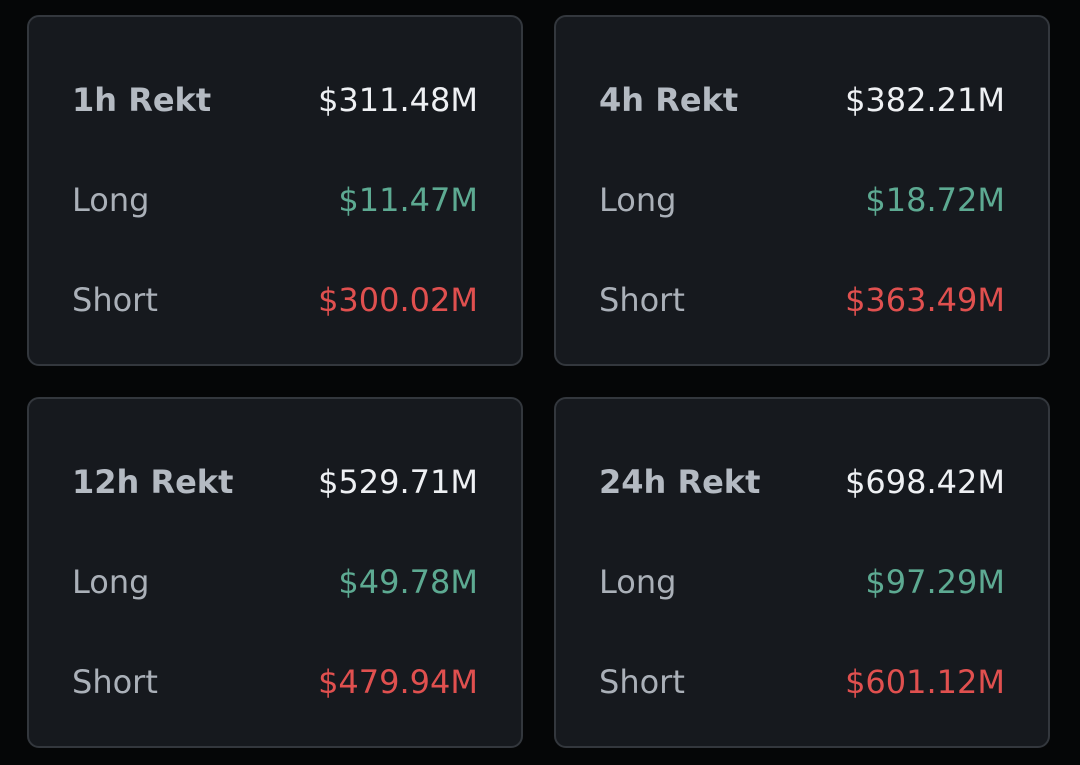 The height and width of the screenshot is (765, 1080). Describe the element at coordinates (802, 682) in the screenshot. I see `card-row: Short $601.12M` at that location.